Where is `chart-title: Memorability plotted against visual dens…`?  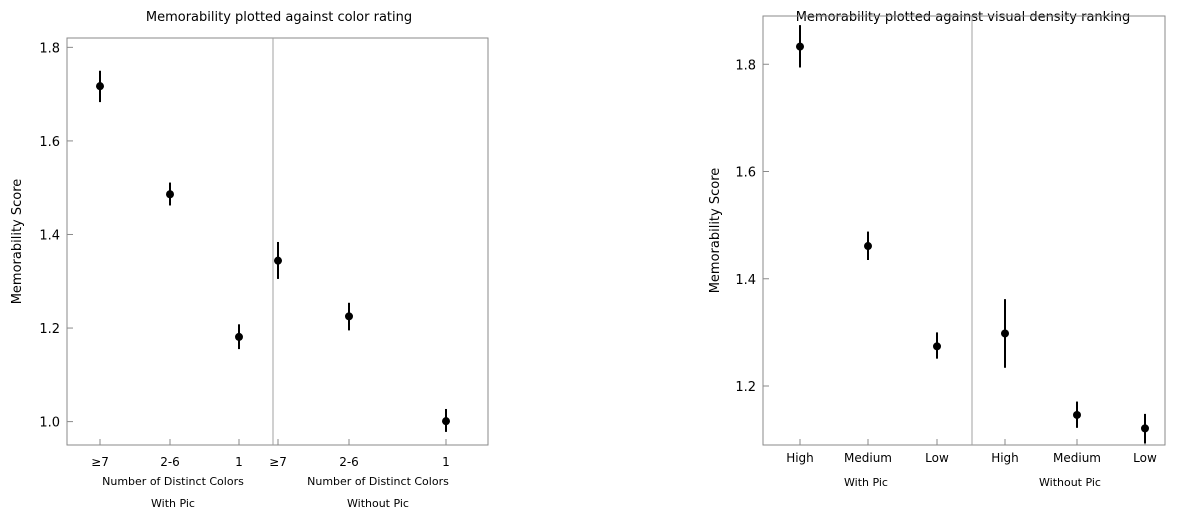 chart-title: Memorability plotted against visual dens… is located at coordinates (963, 17).